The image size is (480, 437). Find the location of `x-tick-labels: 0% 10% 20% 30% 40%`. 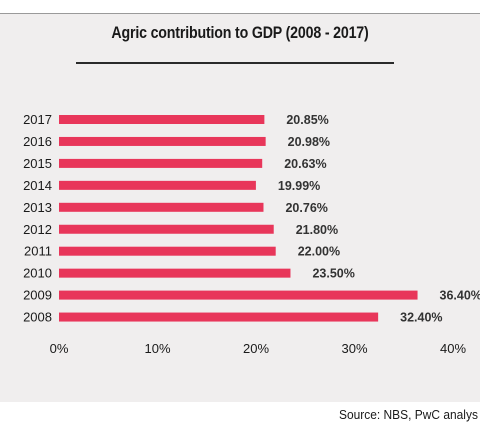

x-tick-labels: 0% 10% 20% 30% 40% is located at coordinates (258, 348).